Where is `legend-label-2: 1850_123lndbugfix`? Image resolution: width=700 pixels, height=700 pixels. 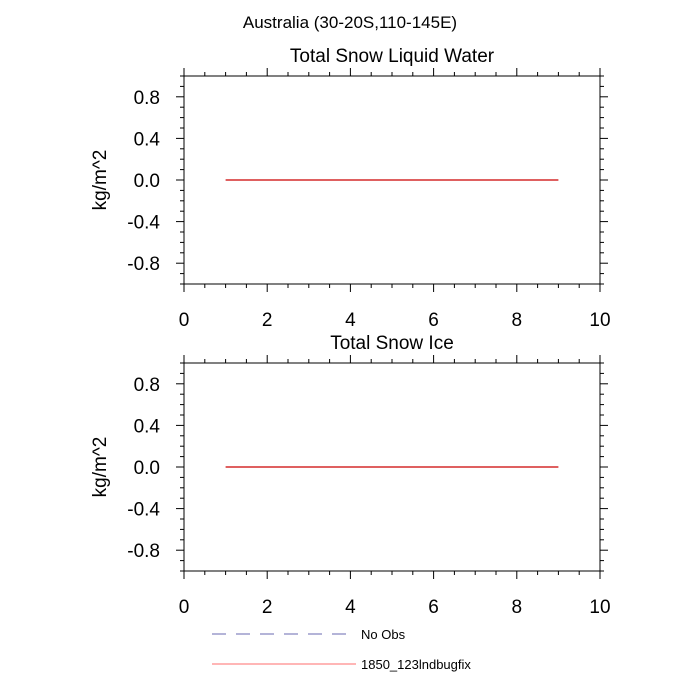
legend-label-2: 1850_123lndbugfix is located at coordinates (416, 664).